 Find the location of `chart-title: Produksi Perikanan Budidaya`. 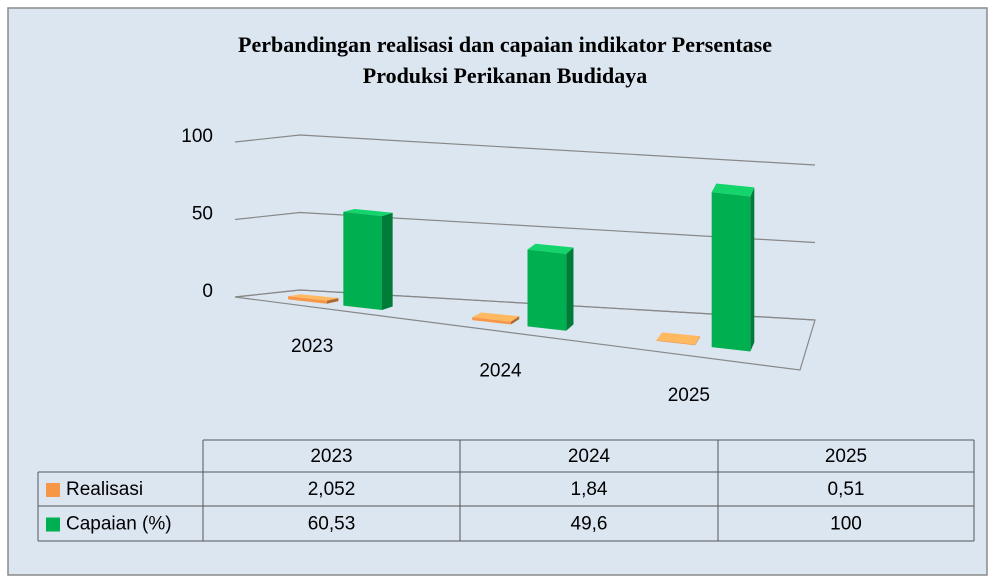

chart-title: Produksi Perikanan Budidaya is located at coordinates (505, 75).